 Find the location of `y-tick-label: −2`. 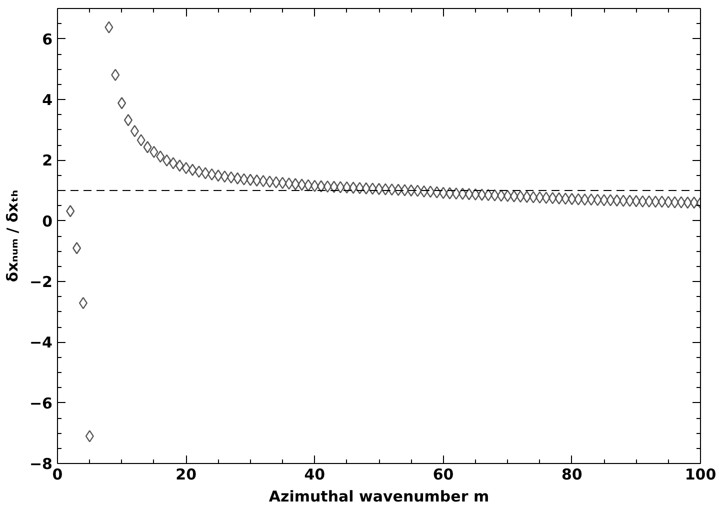

y-tick-label: −2 is located at coordinates (41, 282).